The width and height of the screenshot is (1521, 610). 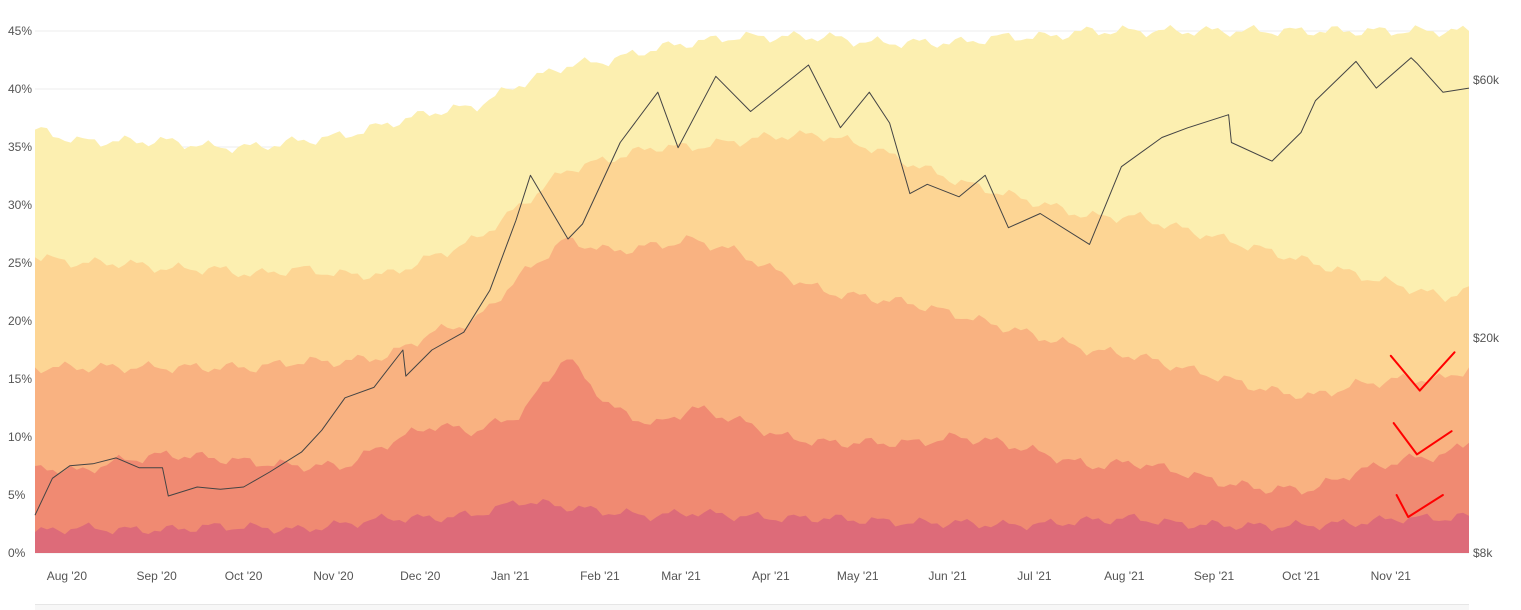 I want to click on y2-tick-label: $60k, so click(x=1486, y=80).